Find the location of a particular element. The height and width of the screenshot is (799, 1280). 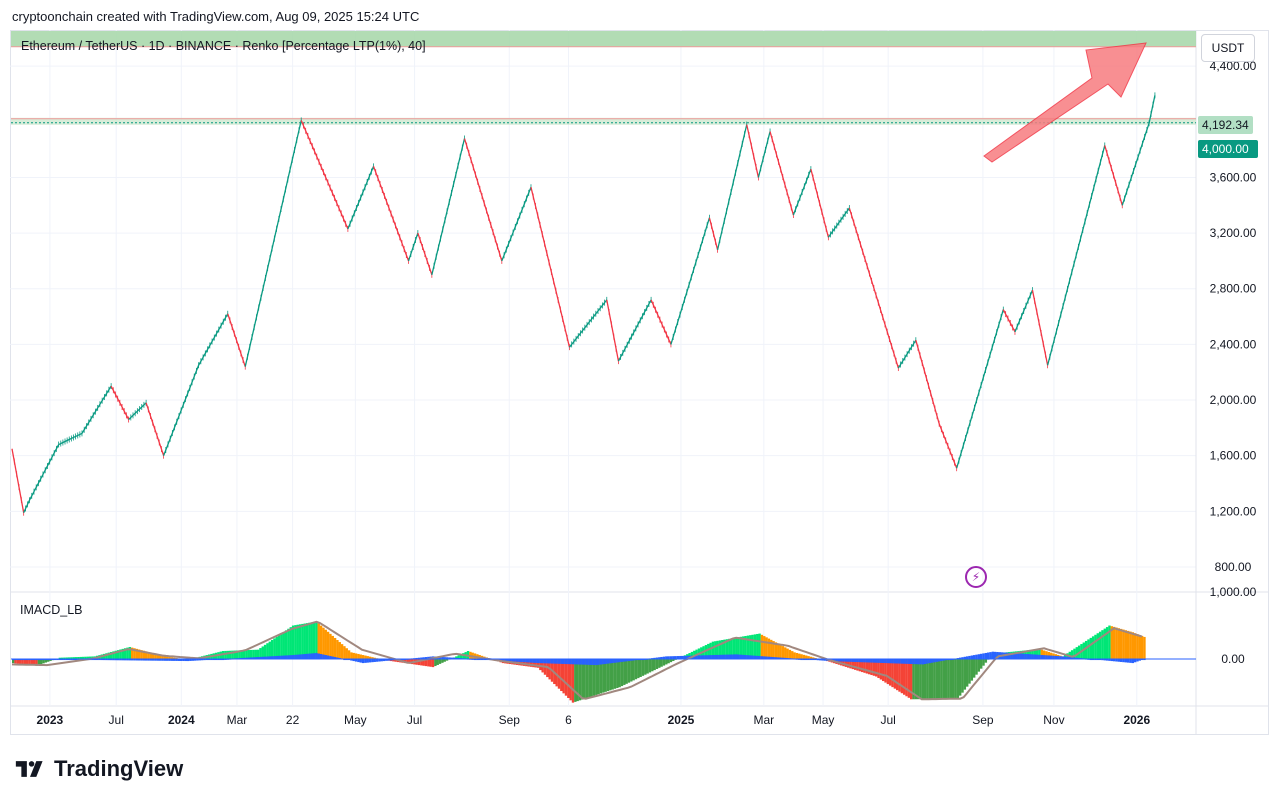

indicator-label: IMACD_LB is located at coordinates (51, 610).